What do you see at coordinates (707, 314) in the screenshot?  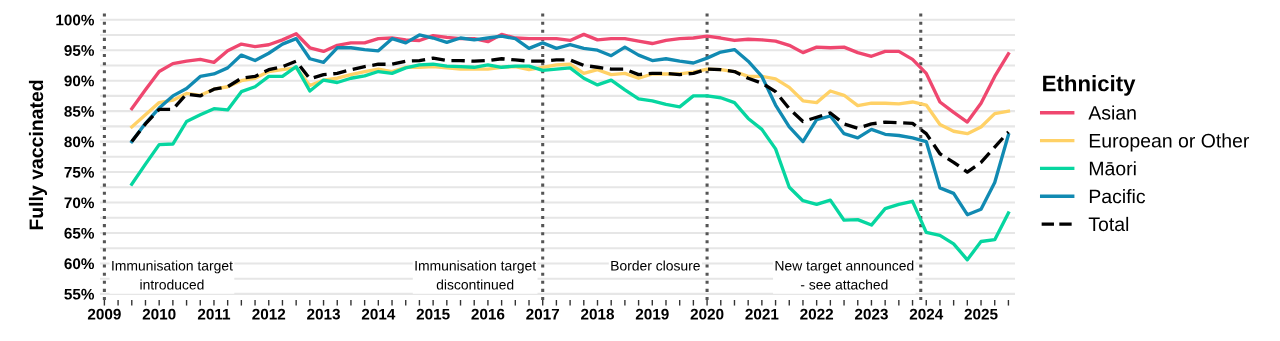 I see `x-tick-label: 2020` at bounding box center [707, 314].